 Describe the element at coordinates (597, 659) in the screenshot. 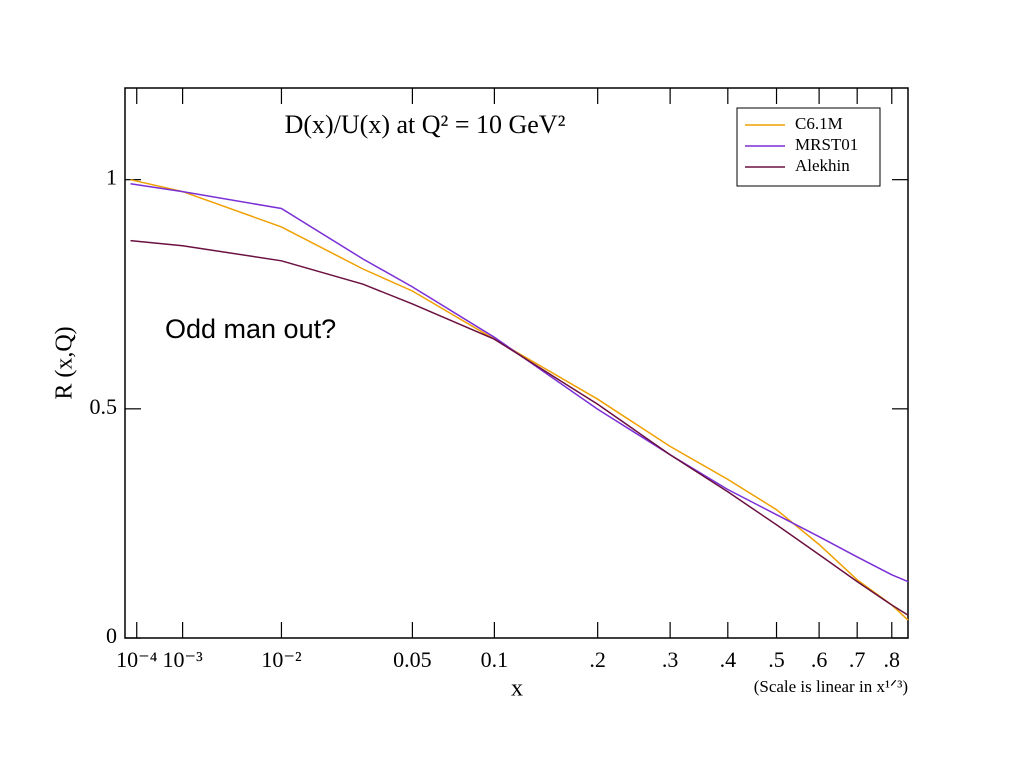

I see `x-tick-label: .2` at that location.